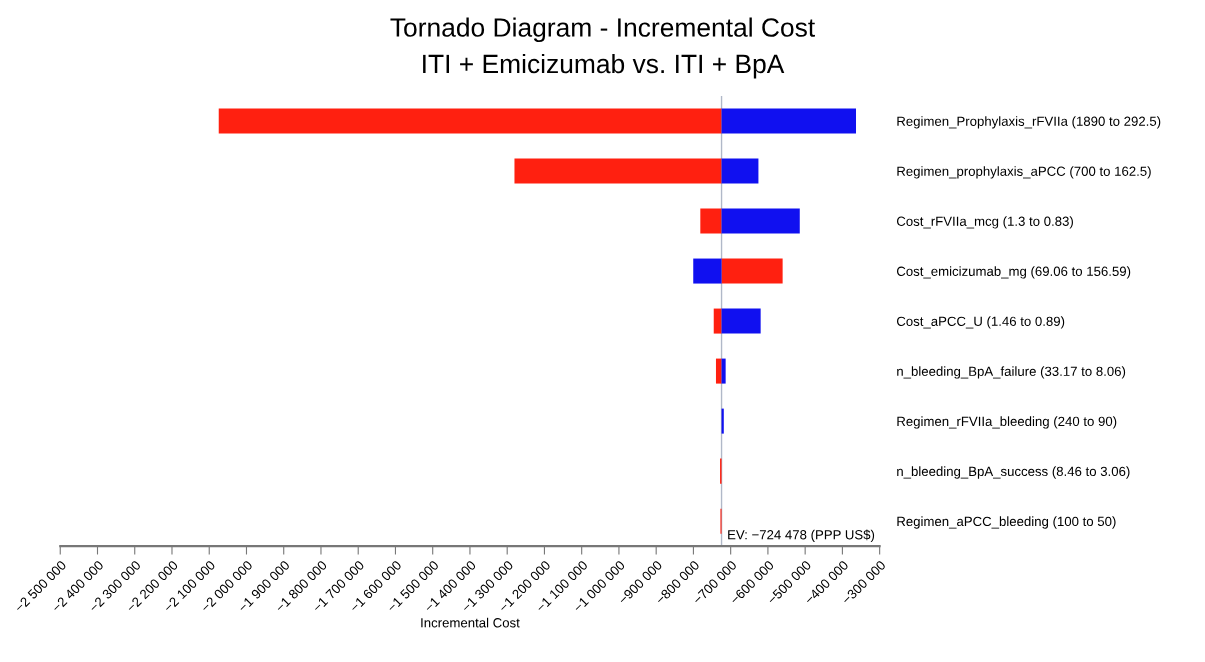  What do you see at coordinates (602, 30) in the screenshot?
I see `chart-title: Tornado Diagram - Incremental Cost` at bounding box center [602, 30].